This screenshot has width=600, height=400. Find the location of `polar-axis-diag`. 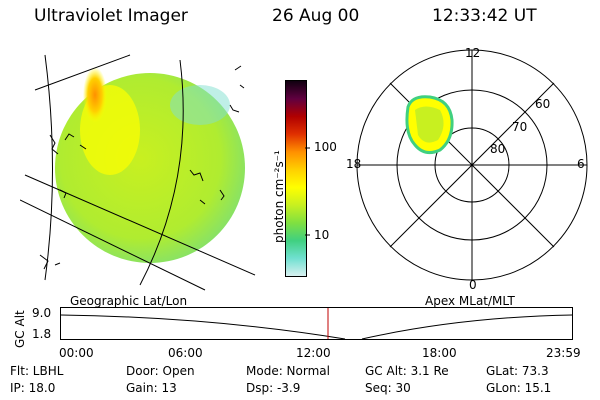

polar-axis-diag is located at coordinates (472, 165).